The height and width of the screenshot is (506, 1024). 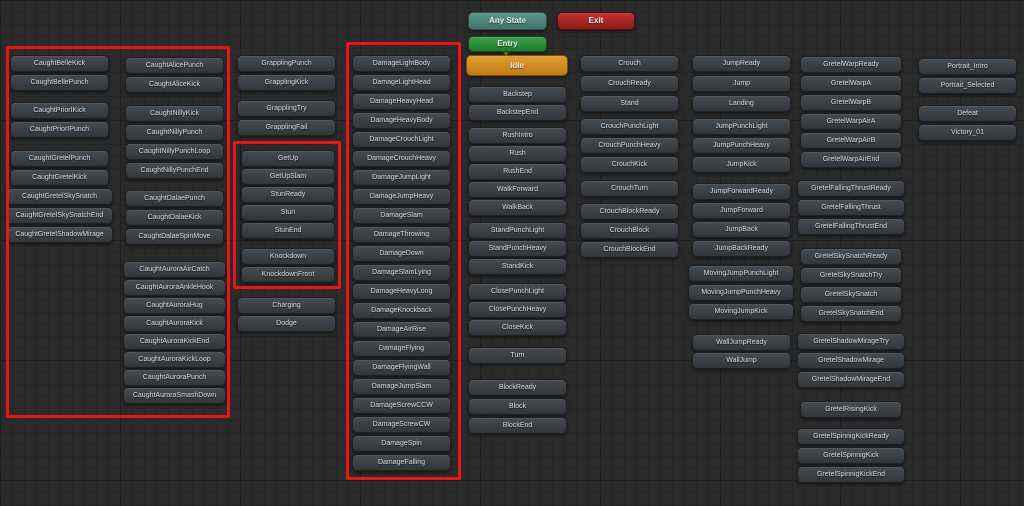 I want to click on state-node: DamageFlyingWall, so click(x=401, y=367).